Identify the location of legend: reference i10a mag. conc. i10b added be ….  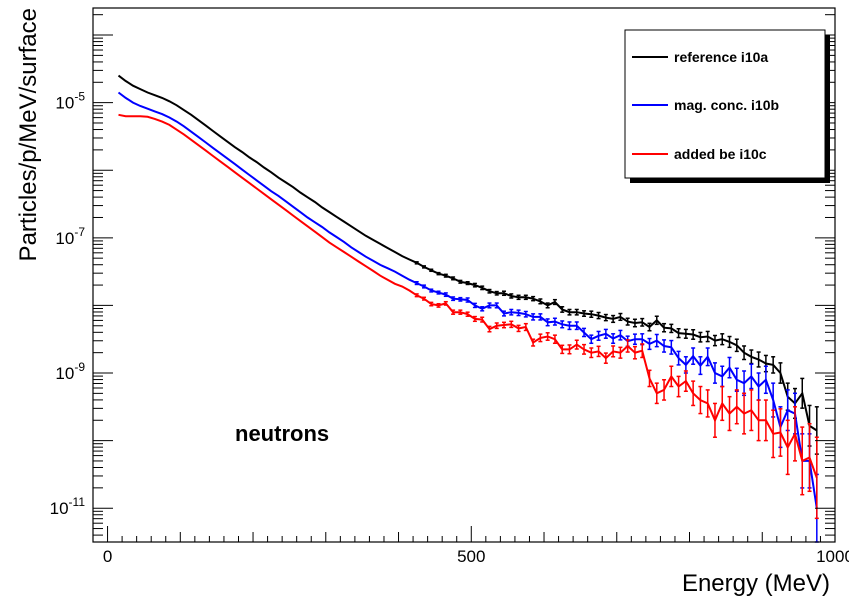
(727, 106).